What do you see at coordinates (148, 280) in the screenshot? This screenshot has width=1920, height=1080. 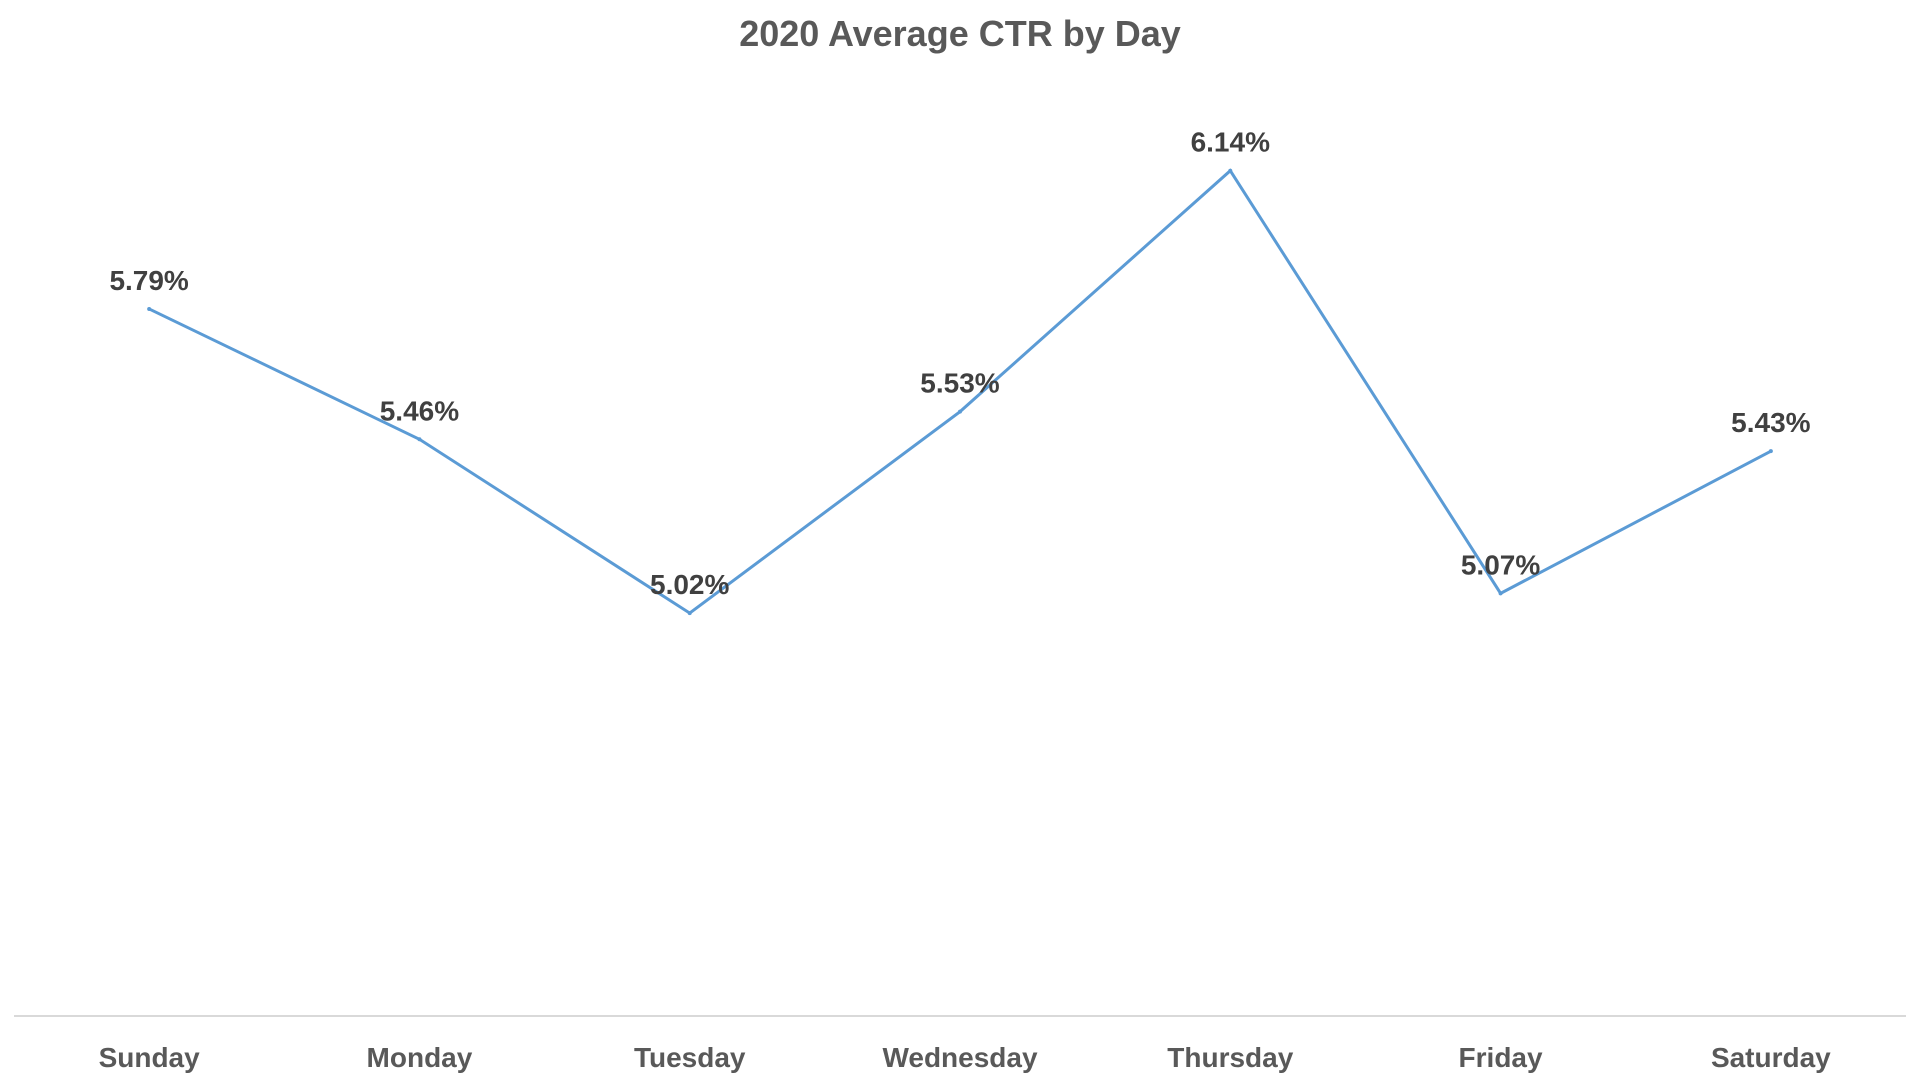 I see `data-label: 5.79%` at bounding box center [148, 280].